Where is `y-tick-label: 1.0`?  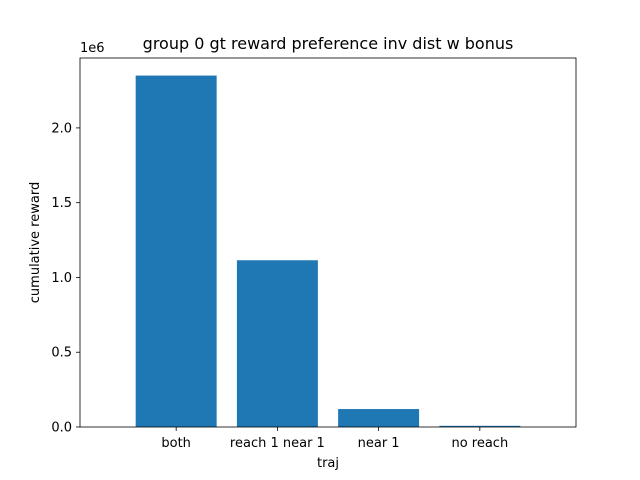
y-tick-label: 1.0 is located at coordinates (61, 278).